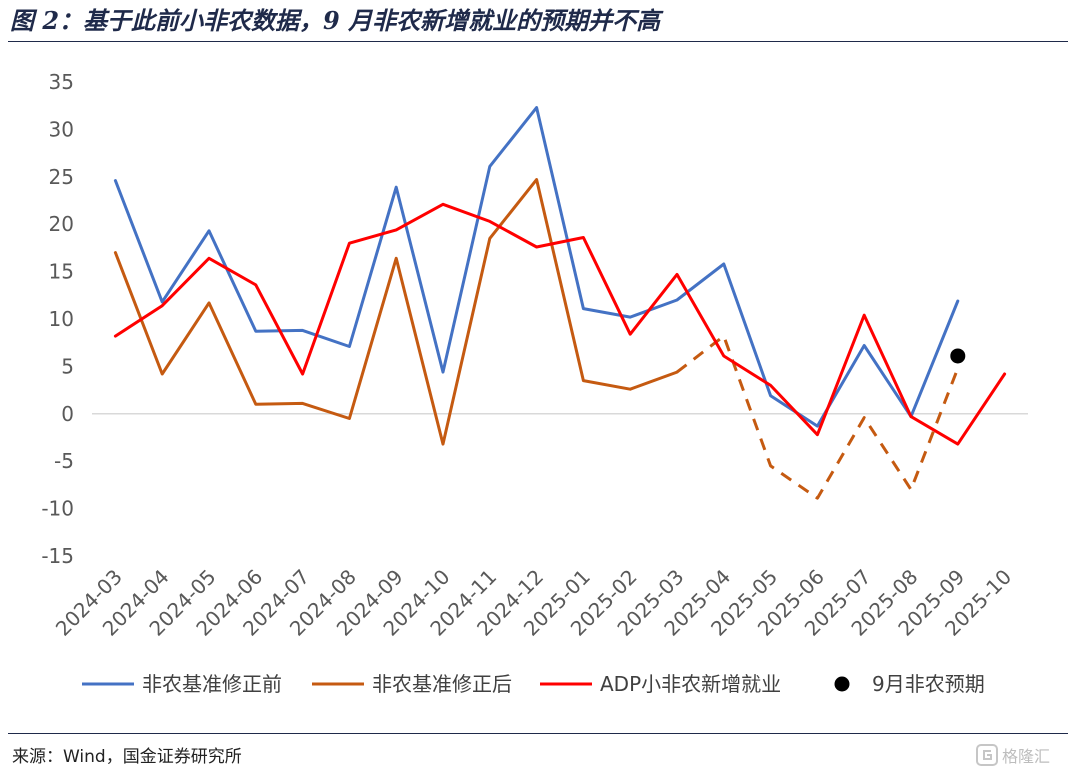  What do you see at coordinates (57, 556) in the screenshot?
I see `y-tick-label: -15` at bounding box center [57, 556].